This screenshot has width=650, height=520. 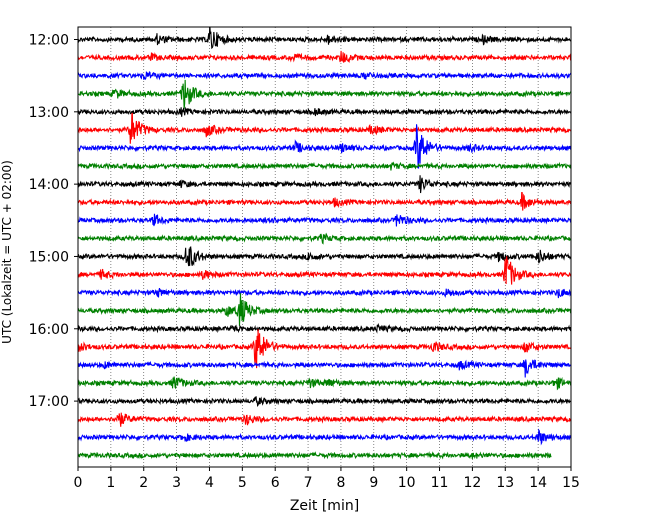 I want to click on x-axis-label: Zeit [min], so click(x=324, y=506).